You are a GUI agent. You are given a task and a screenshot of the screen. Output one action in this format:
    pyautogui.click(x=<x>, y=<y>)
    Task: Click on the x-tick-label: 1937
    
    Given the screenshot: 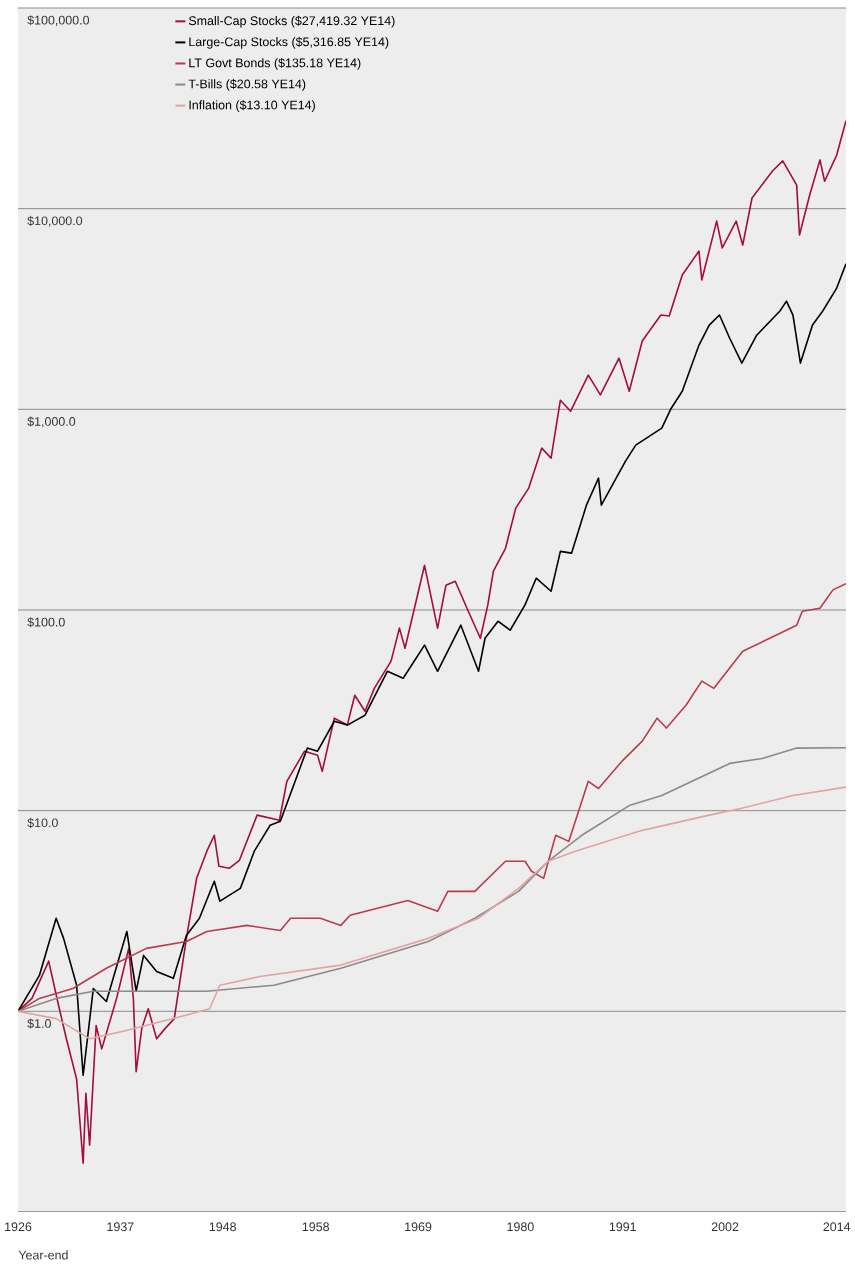 What is the action you would take?
    pyautogui.click(x=120, y=1227)
    